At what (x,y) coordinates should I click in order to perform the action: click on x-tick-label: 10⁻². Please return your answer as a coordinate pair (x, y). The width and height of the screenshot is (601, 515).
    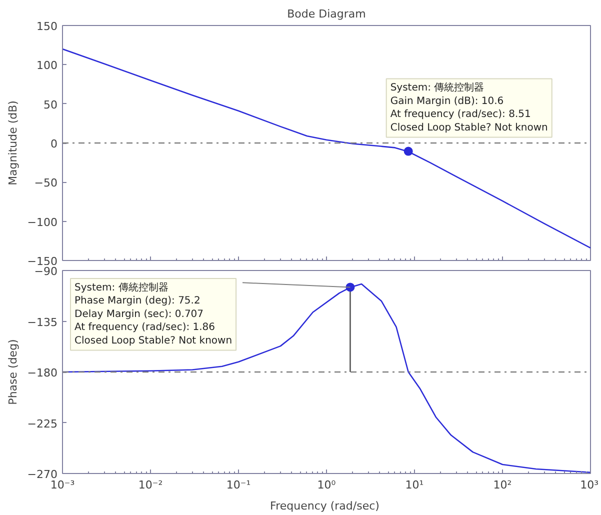
    Looking at the image, I should click on (150, 485).